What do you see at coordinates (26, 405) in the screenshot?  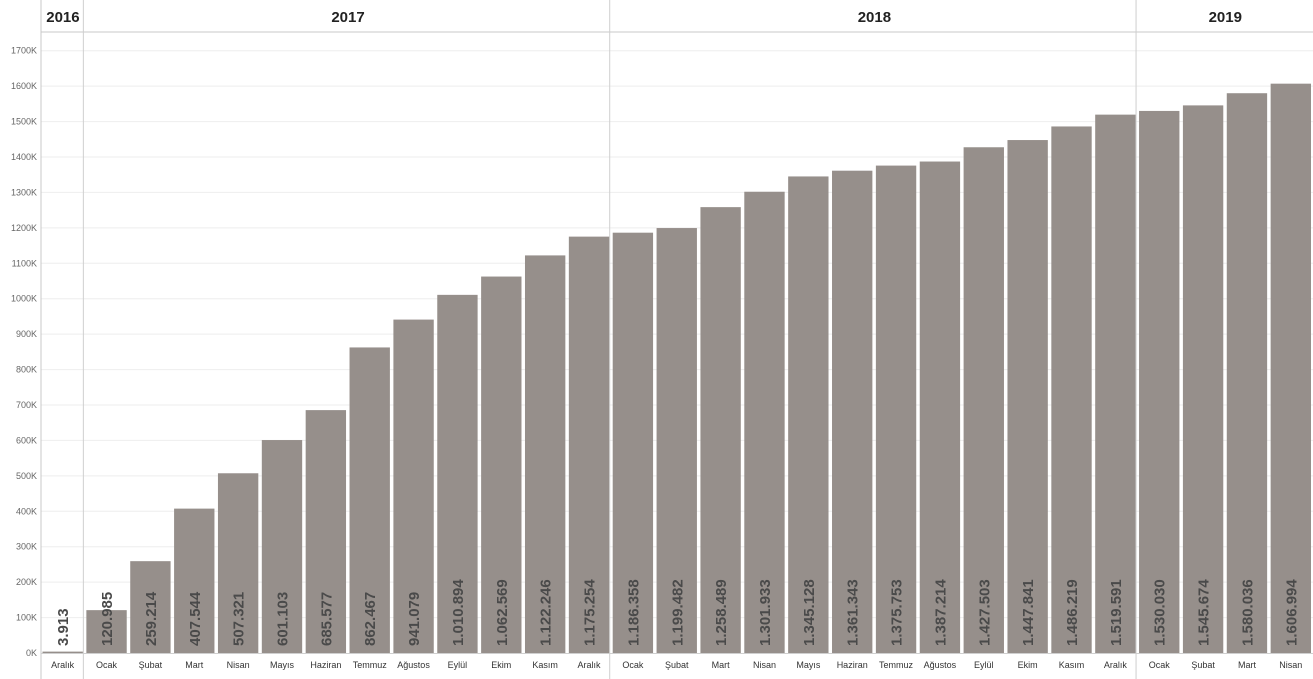 I see `y-tick-label: 700K` at bounding box center [26, 405].